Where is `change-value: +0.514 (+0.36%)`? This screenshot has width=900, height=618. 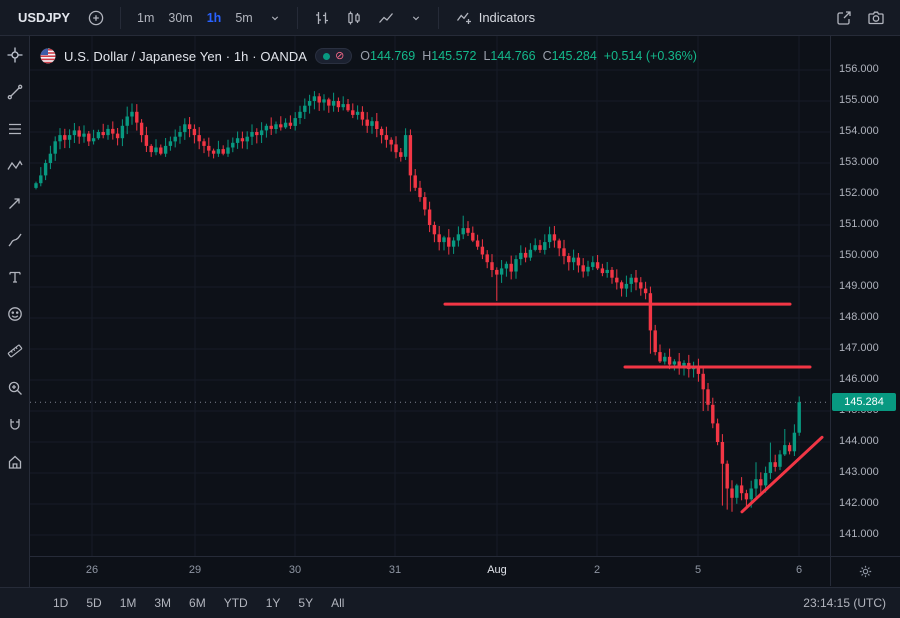 change-value: +0.514 (+0.36%) is located at coordinates (650, 56).